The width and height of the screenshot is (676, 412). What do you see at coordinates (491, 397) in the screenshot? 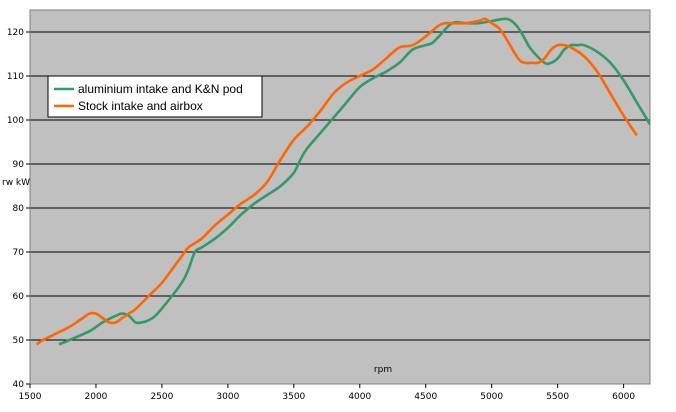
I see `x-tick-label: 5000` at bounding box center [491, 397].